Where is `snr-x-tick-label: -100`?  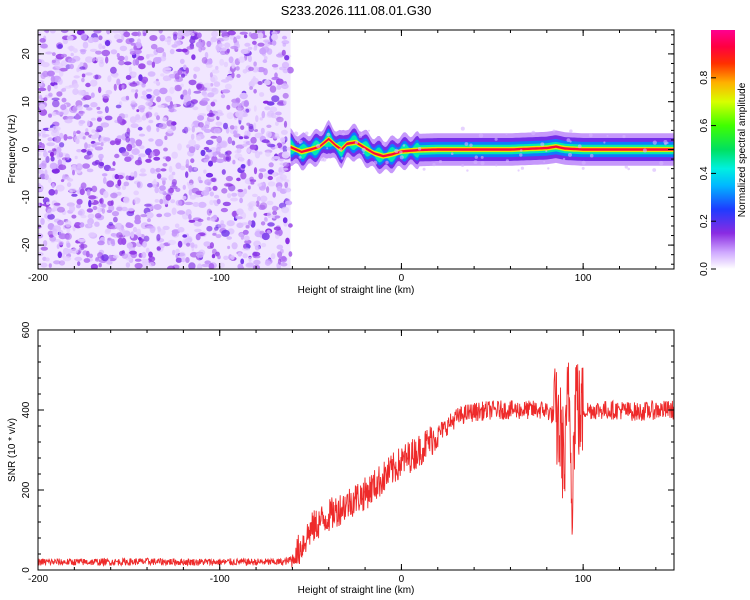 snr-x-tick-label: -100 is located at coordinates (220, 579).